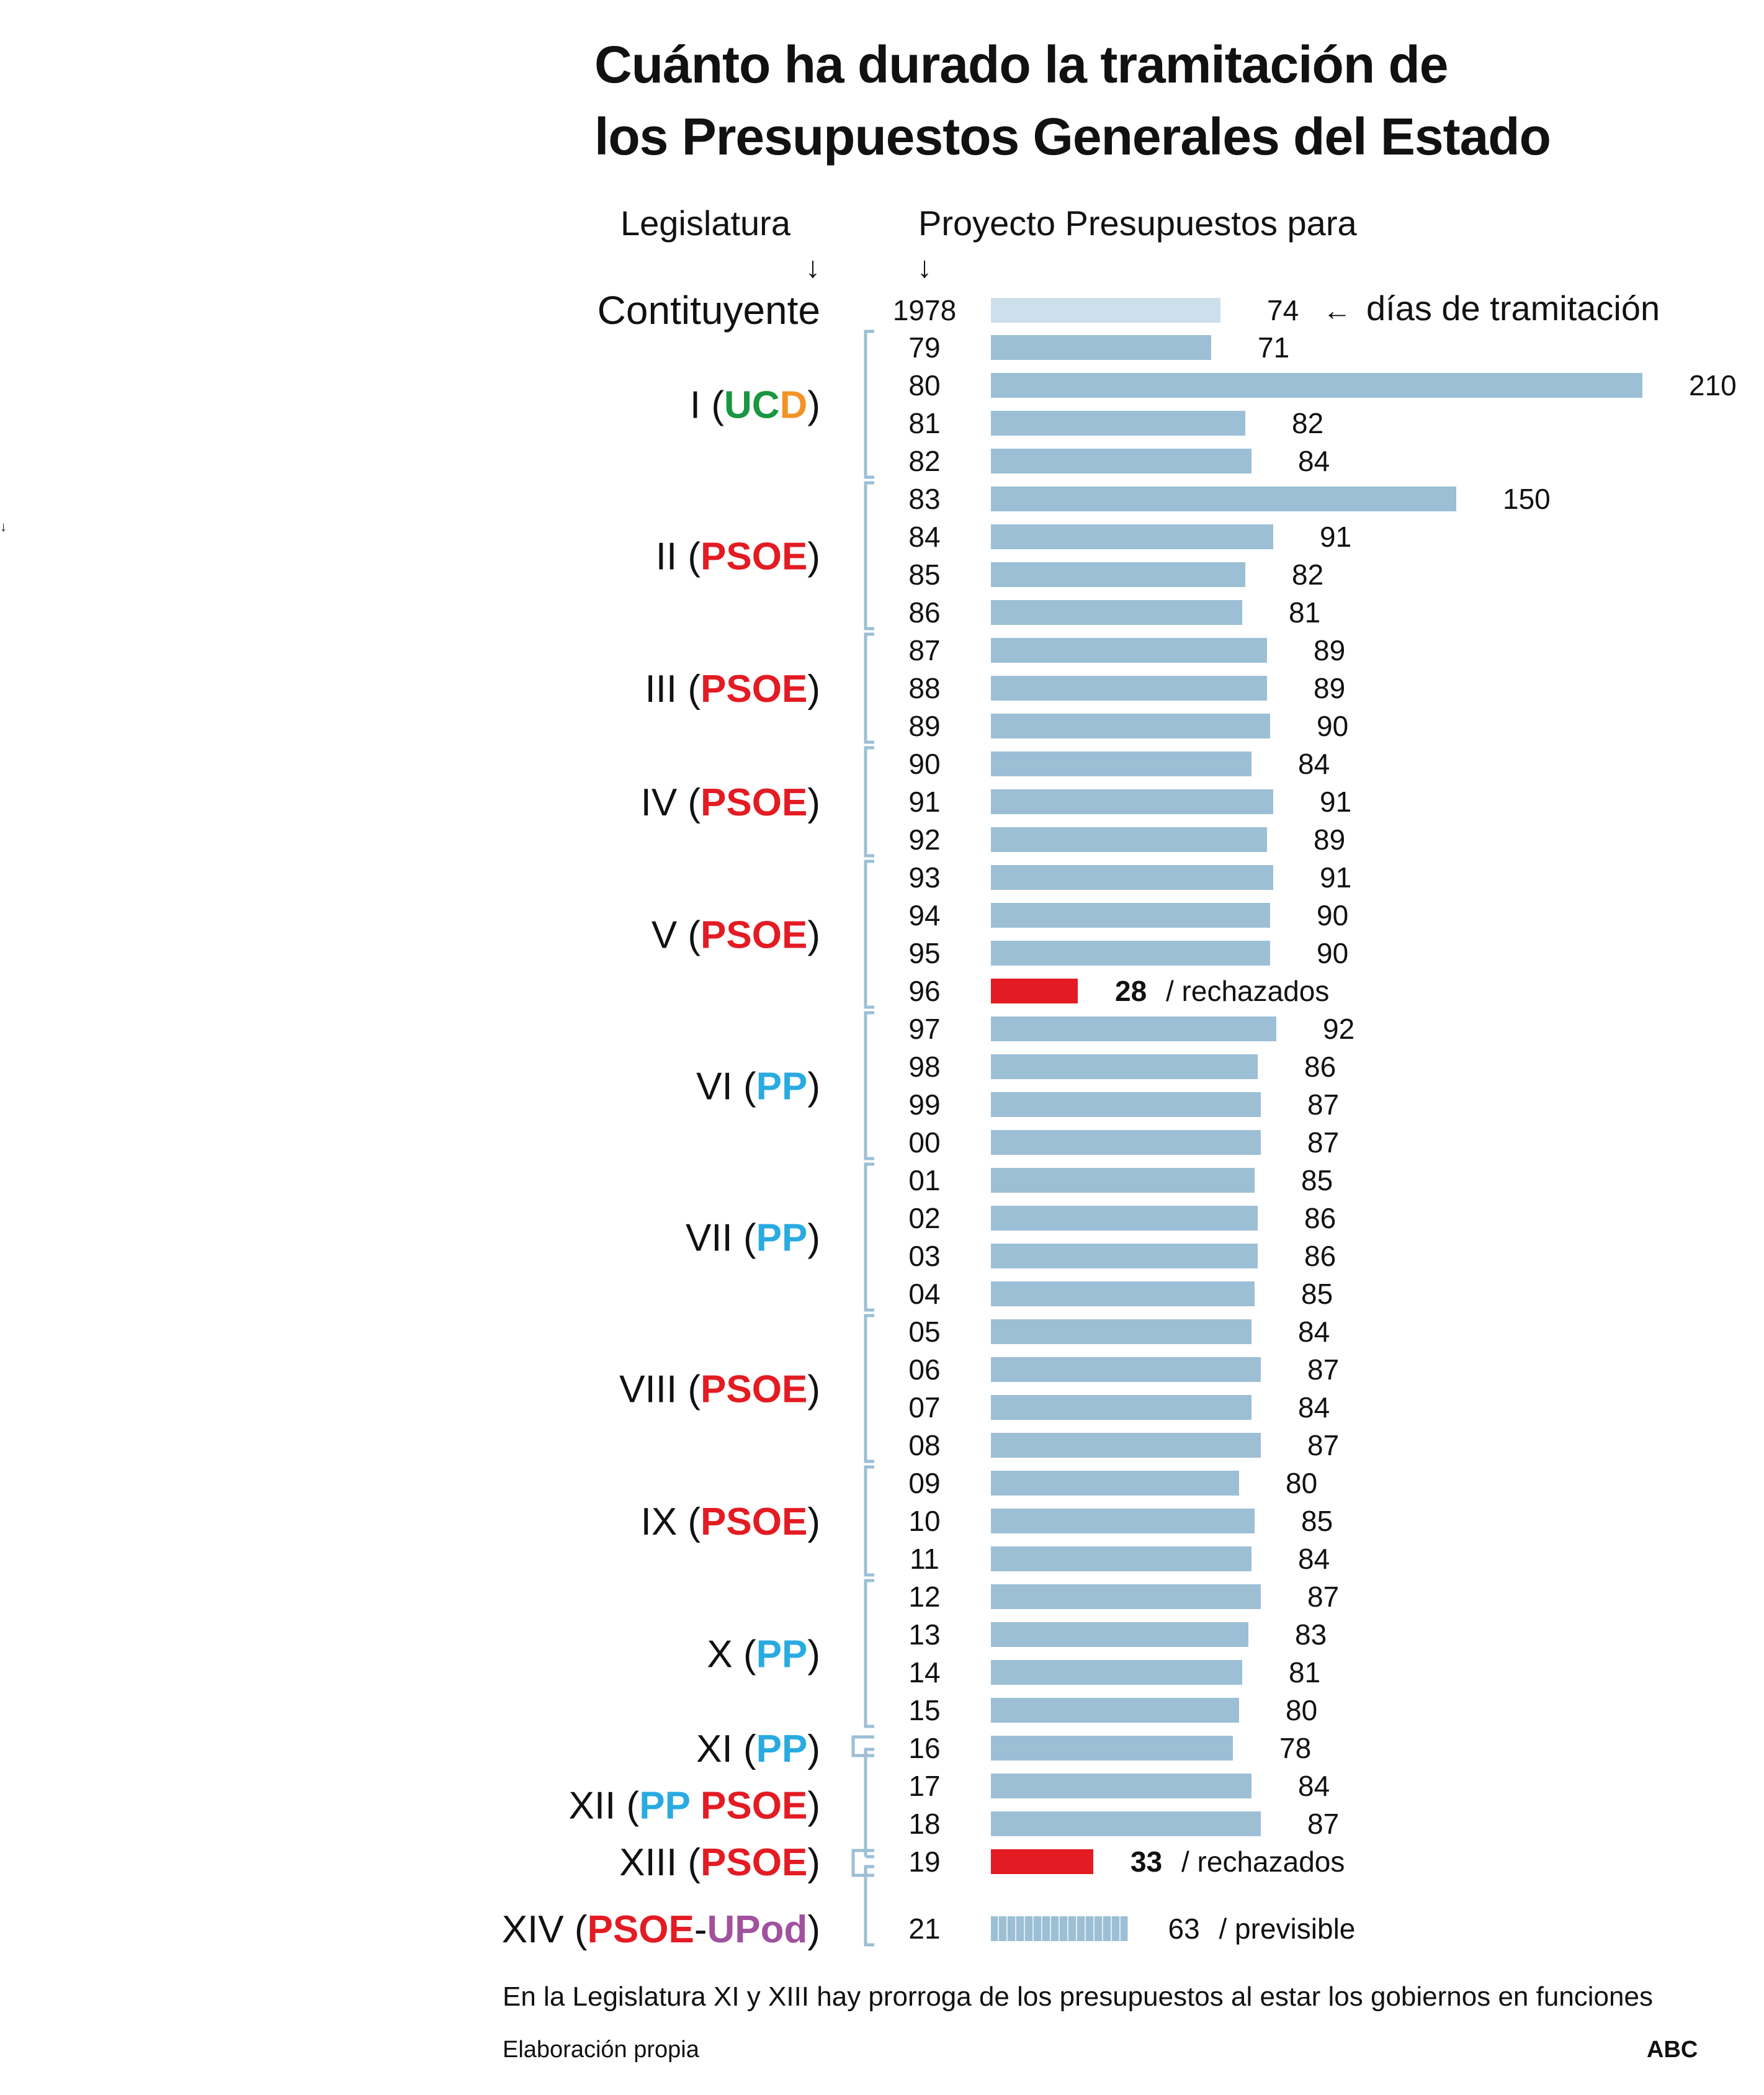  Describe the element at coordinates (731, 1654) in the screenshot. I see `legislatura-numeral: X (` at that location.